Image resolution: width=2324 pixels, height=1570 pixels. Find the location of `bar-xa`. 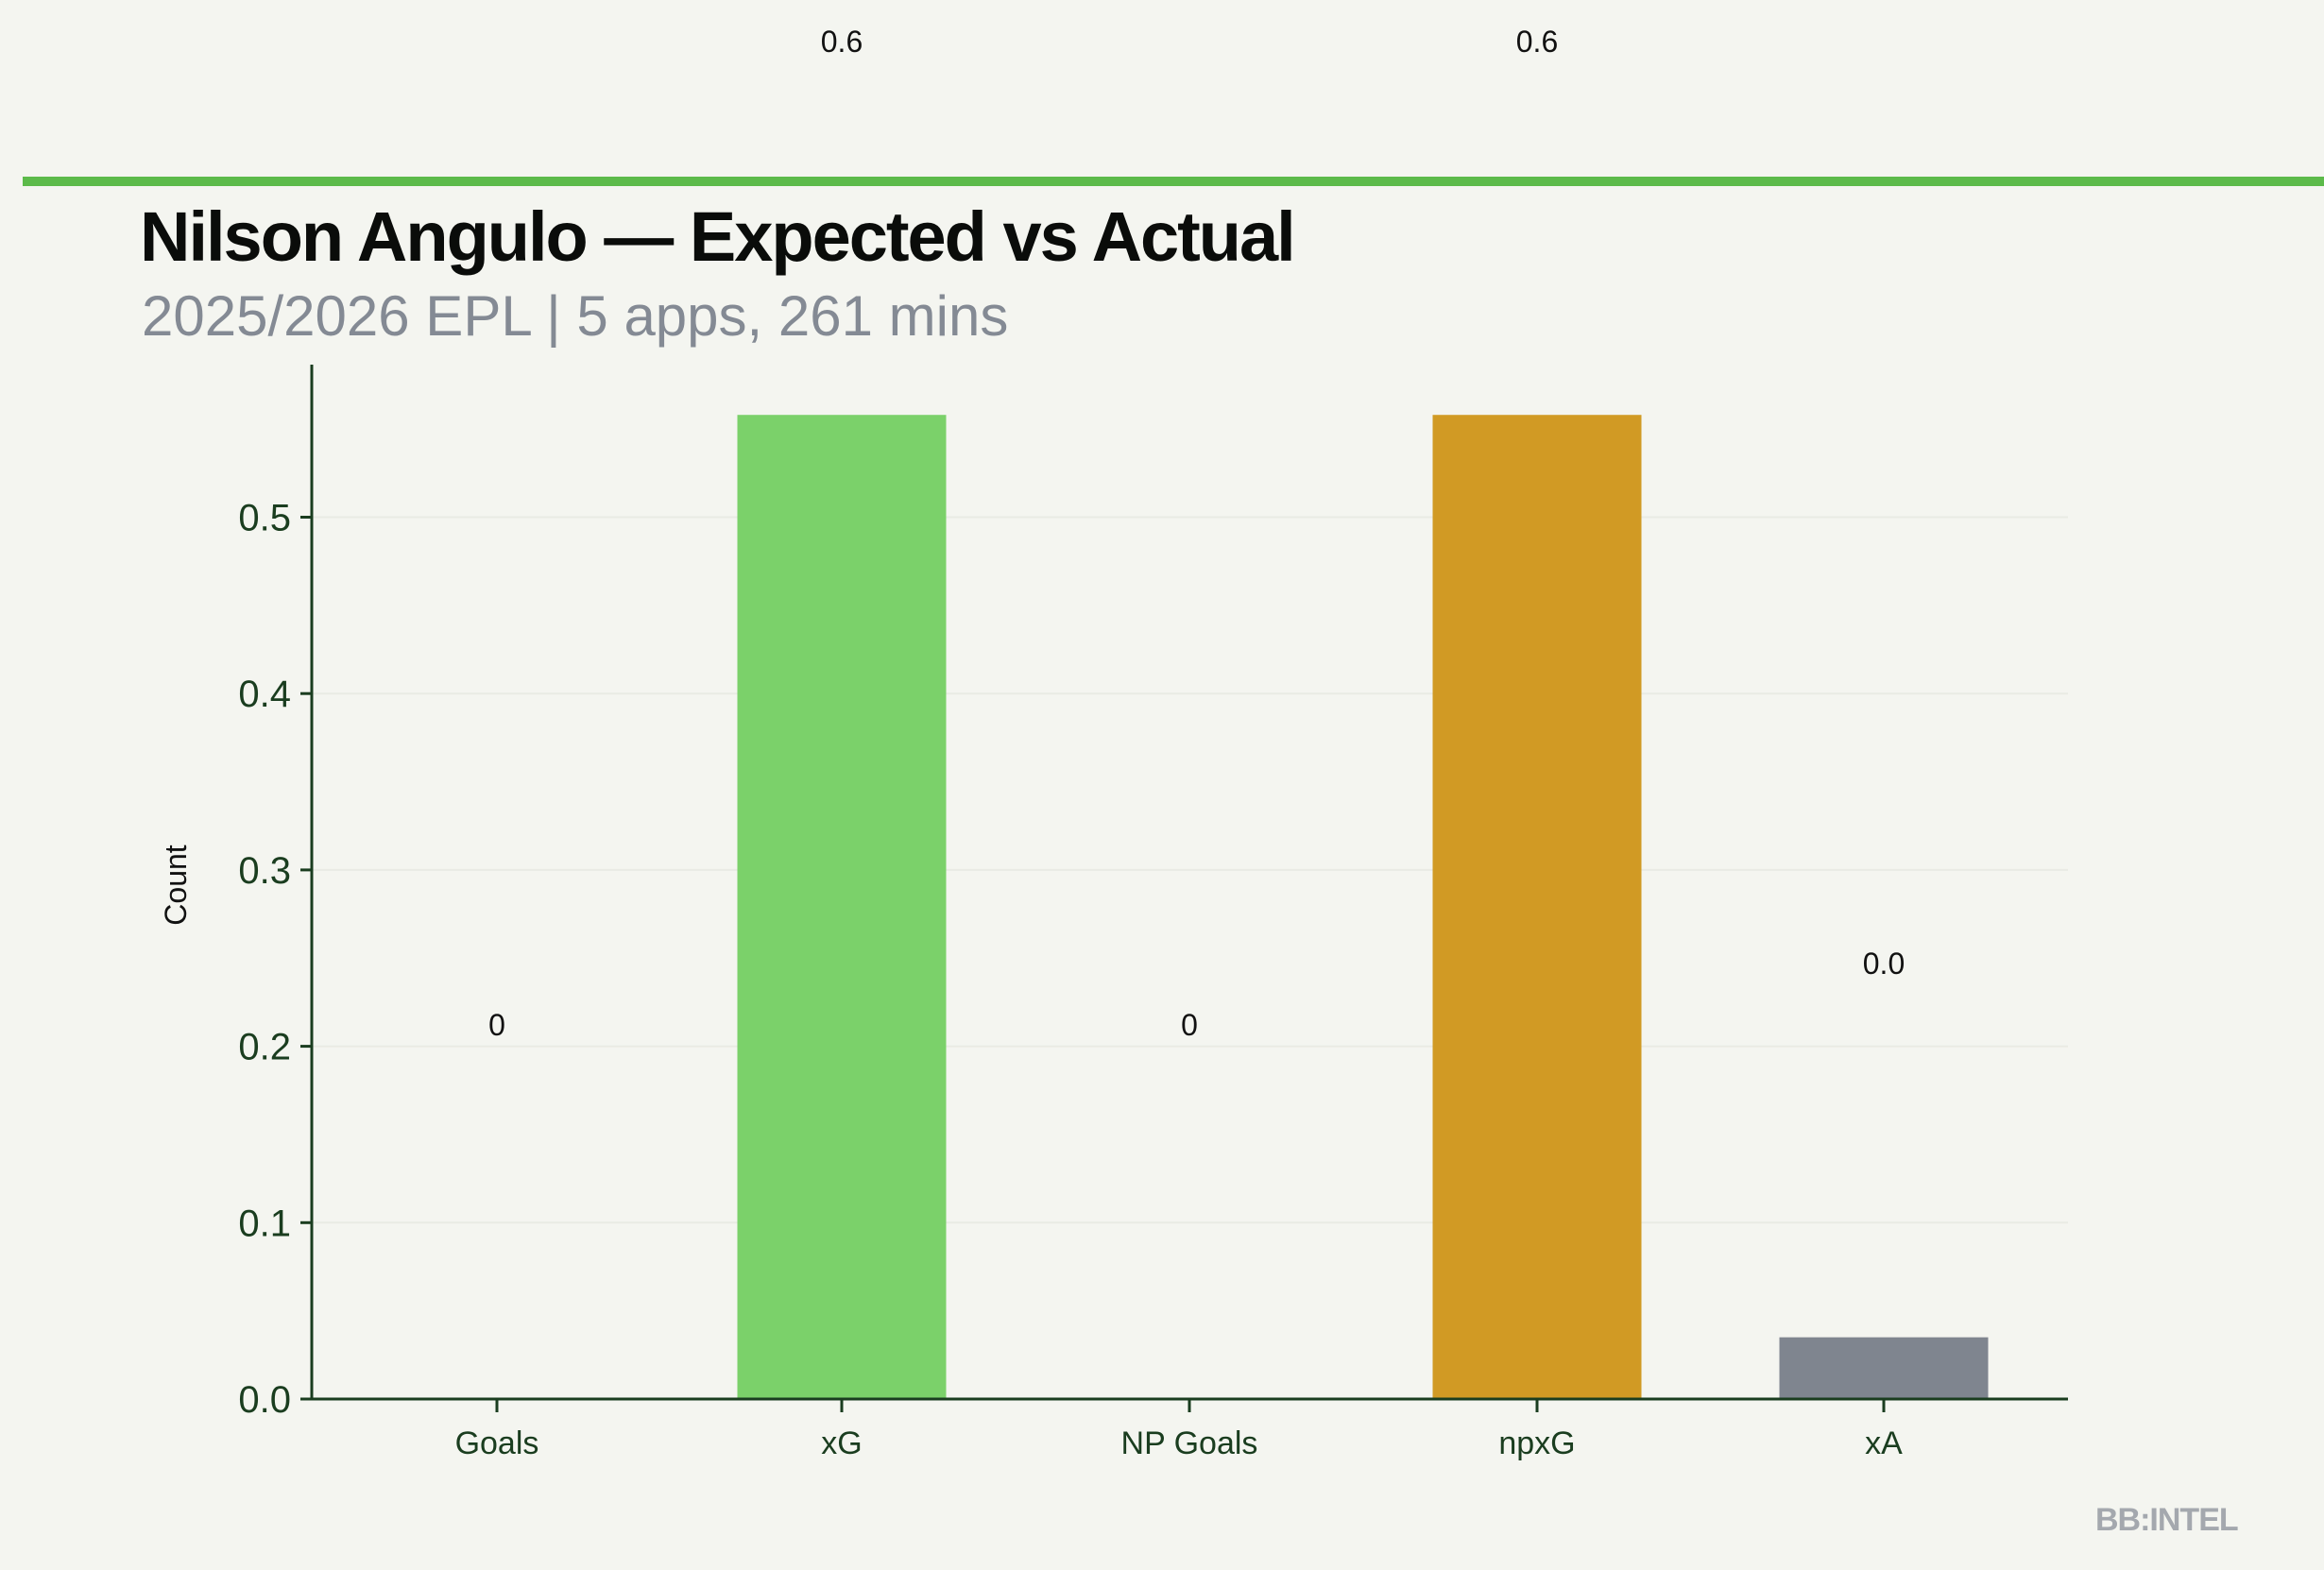

bar-xa is located at coordinates (1884, 1368).